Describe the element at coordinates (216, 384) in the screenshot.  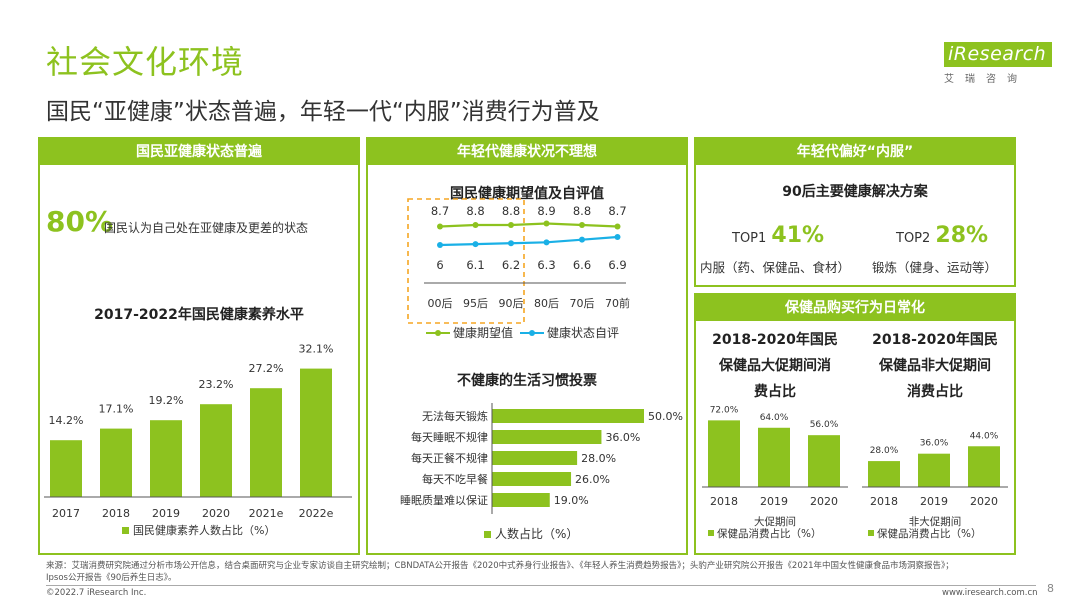
I see `bar-value-label: 23.2%` at that location.